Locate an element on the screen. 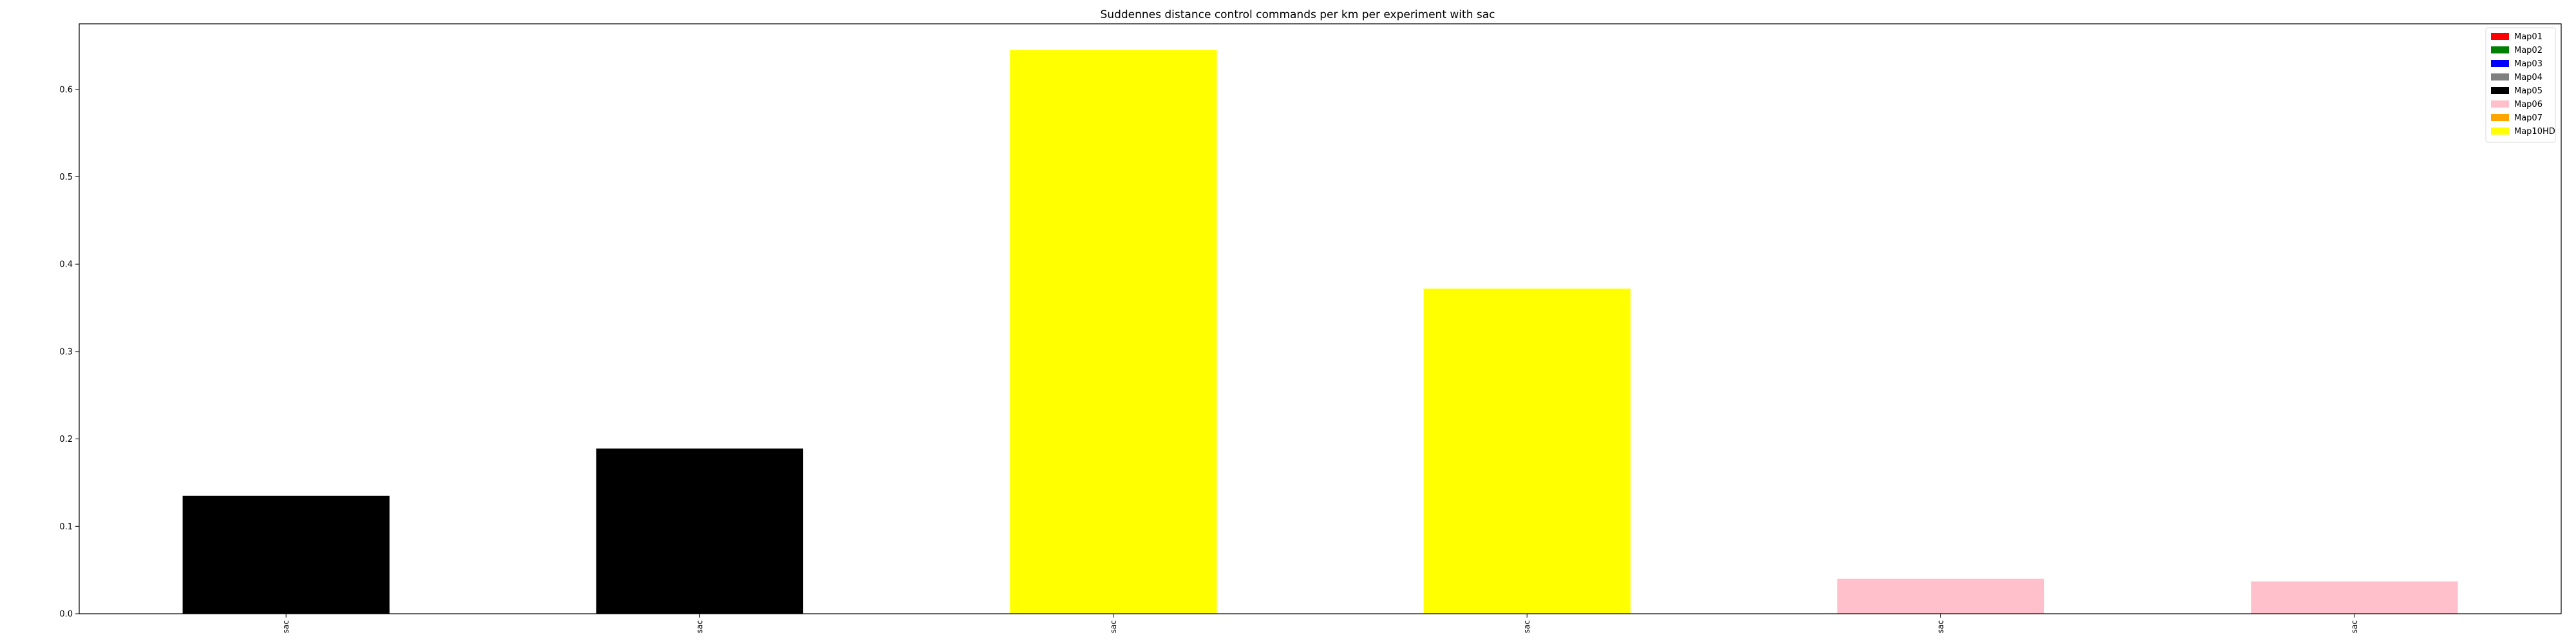 Image resolution: width=2576 pixels, height=644 pixels. y-tick-label: 0.0 is located at coordinates (66, 615).